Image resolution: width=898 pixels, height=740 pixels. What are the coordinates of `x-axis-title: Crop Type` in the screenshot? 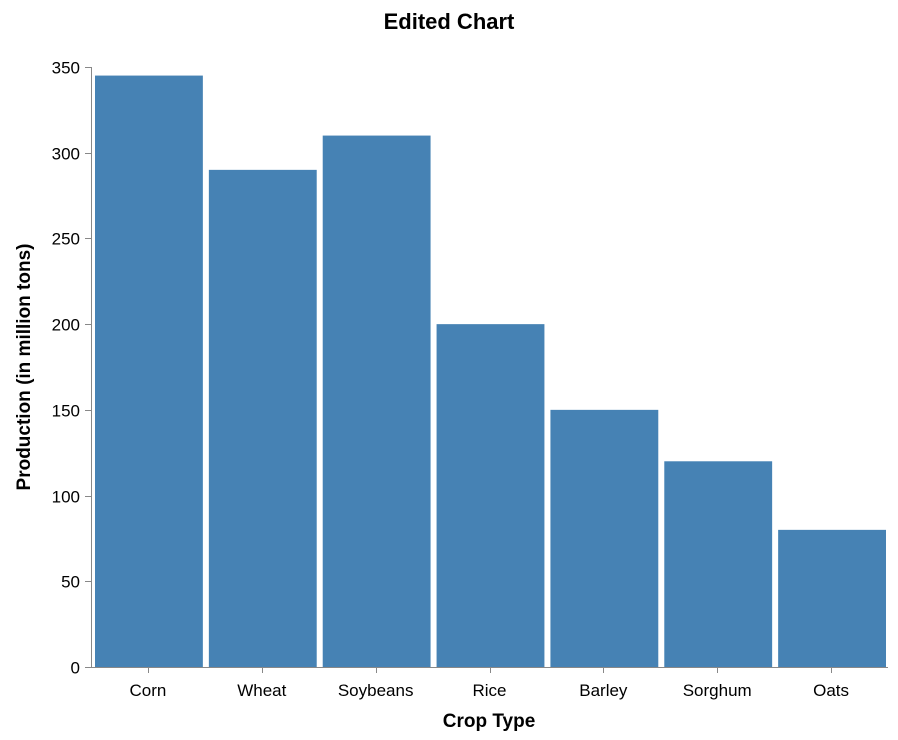 It's located at (489, 721).